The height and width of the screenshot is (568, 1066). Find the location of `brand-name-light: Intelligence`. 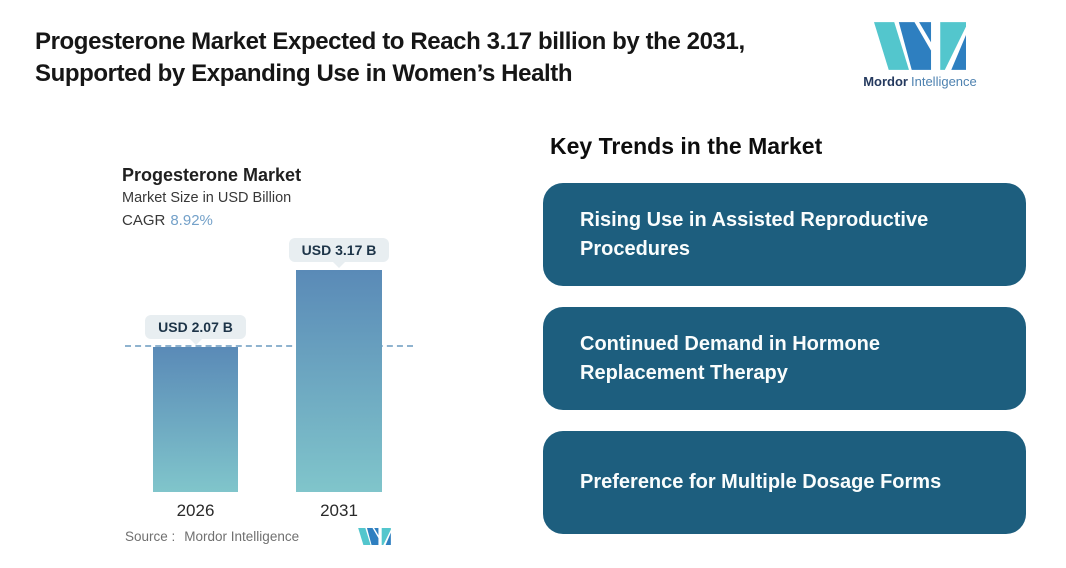

brand-name-light: Intelligence is located at coordinates (944, 81).